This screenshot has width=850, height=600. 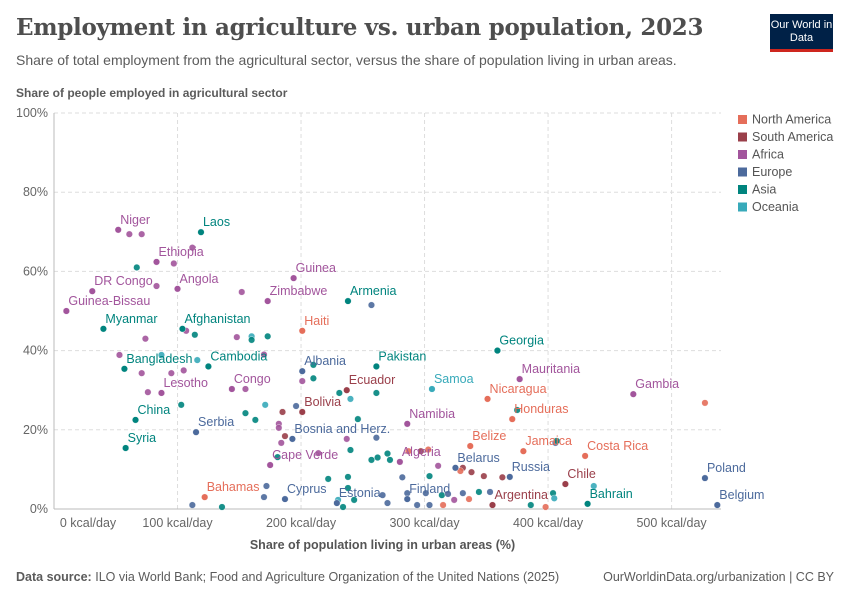 I want to click on data-point-georgia, so click(x=497, y=351).